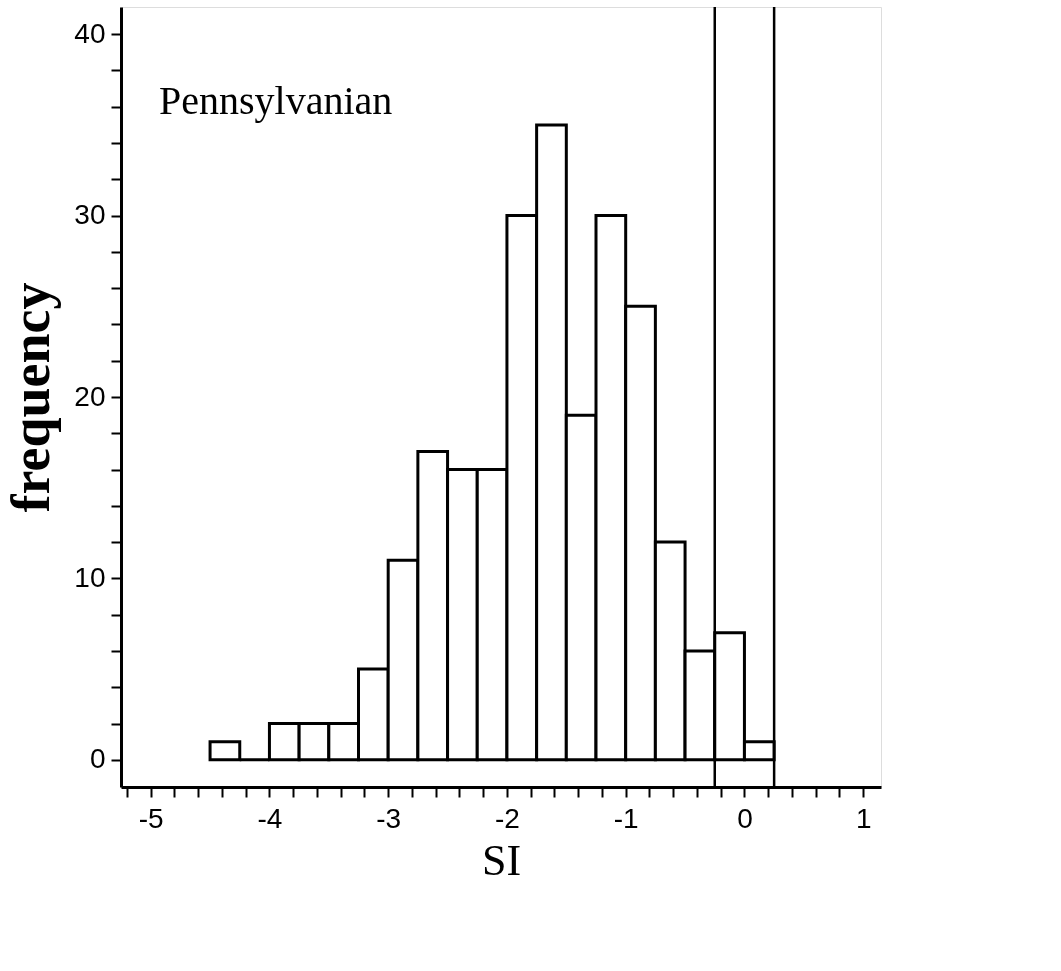 This screenshot has height=971, width=1061. I want to click on annotation: Pennsylvanian, so click(276, 100).